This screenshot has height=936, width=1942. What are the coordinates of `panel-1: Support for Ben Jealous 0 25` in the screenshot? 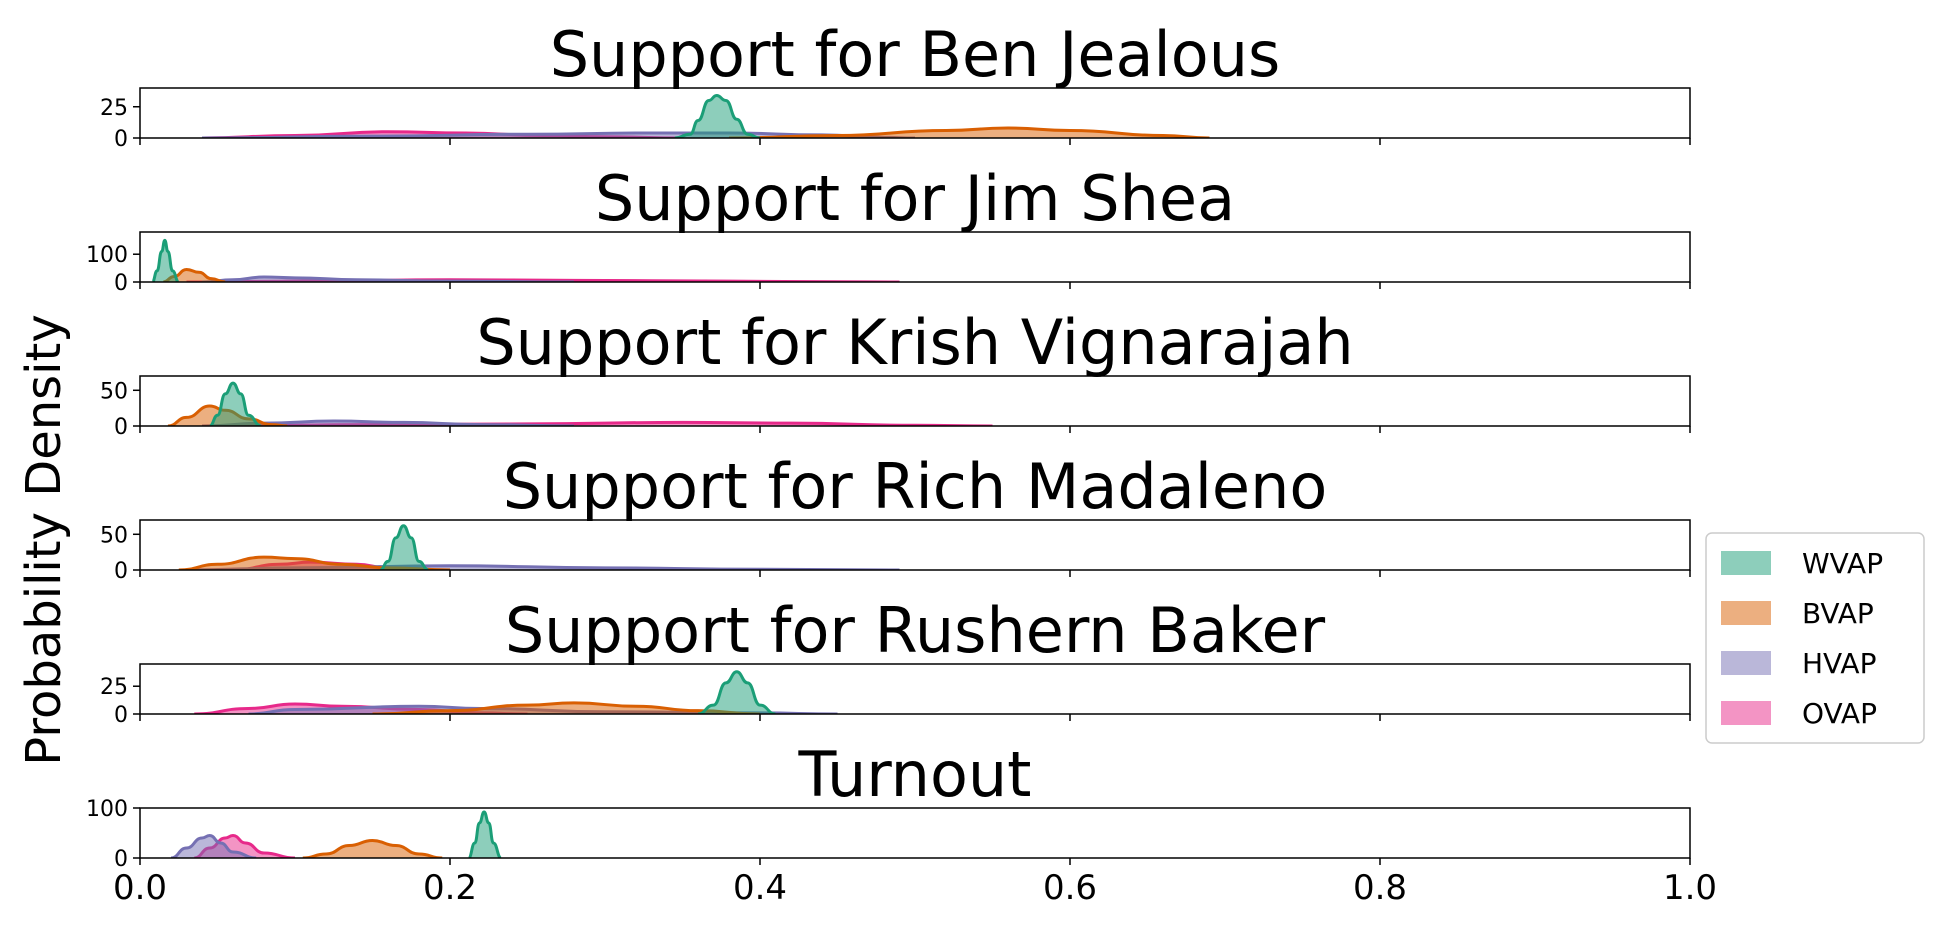 It's located at (895, 85).